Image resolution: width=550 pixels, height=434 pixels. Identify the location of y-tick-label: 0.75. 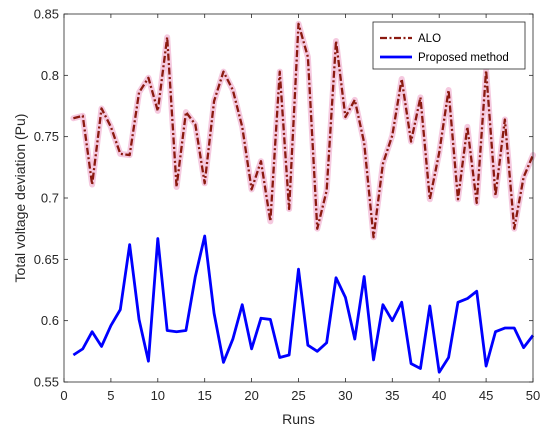
(46, 136).